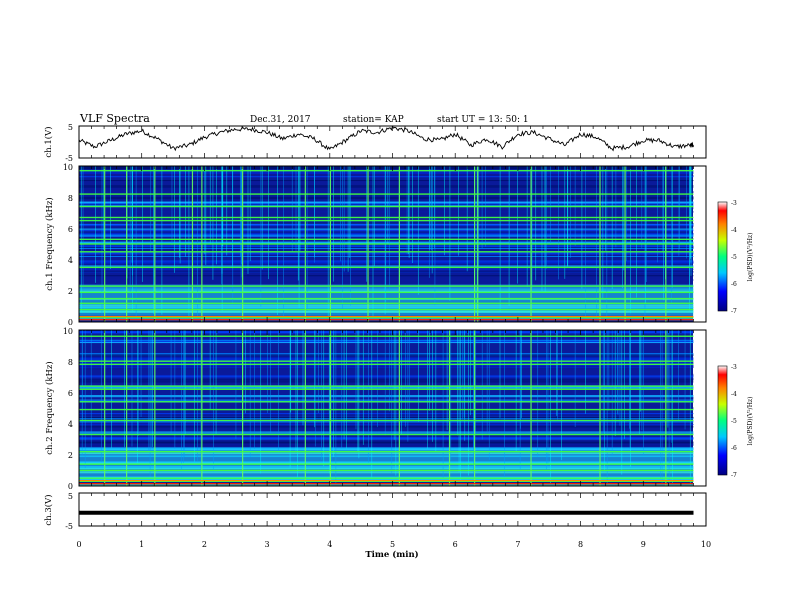 Image resolution: width=792 pixels, height=612 pixels. What do you see at coordinates (114, 118) in the screenshot?
I see `figure-title: VLF Spectra` at bounding box center [114, 118].